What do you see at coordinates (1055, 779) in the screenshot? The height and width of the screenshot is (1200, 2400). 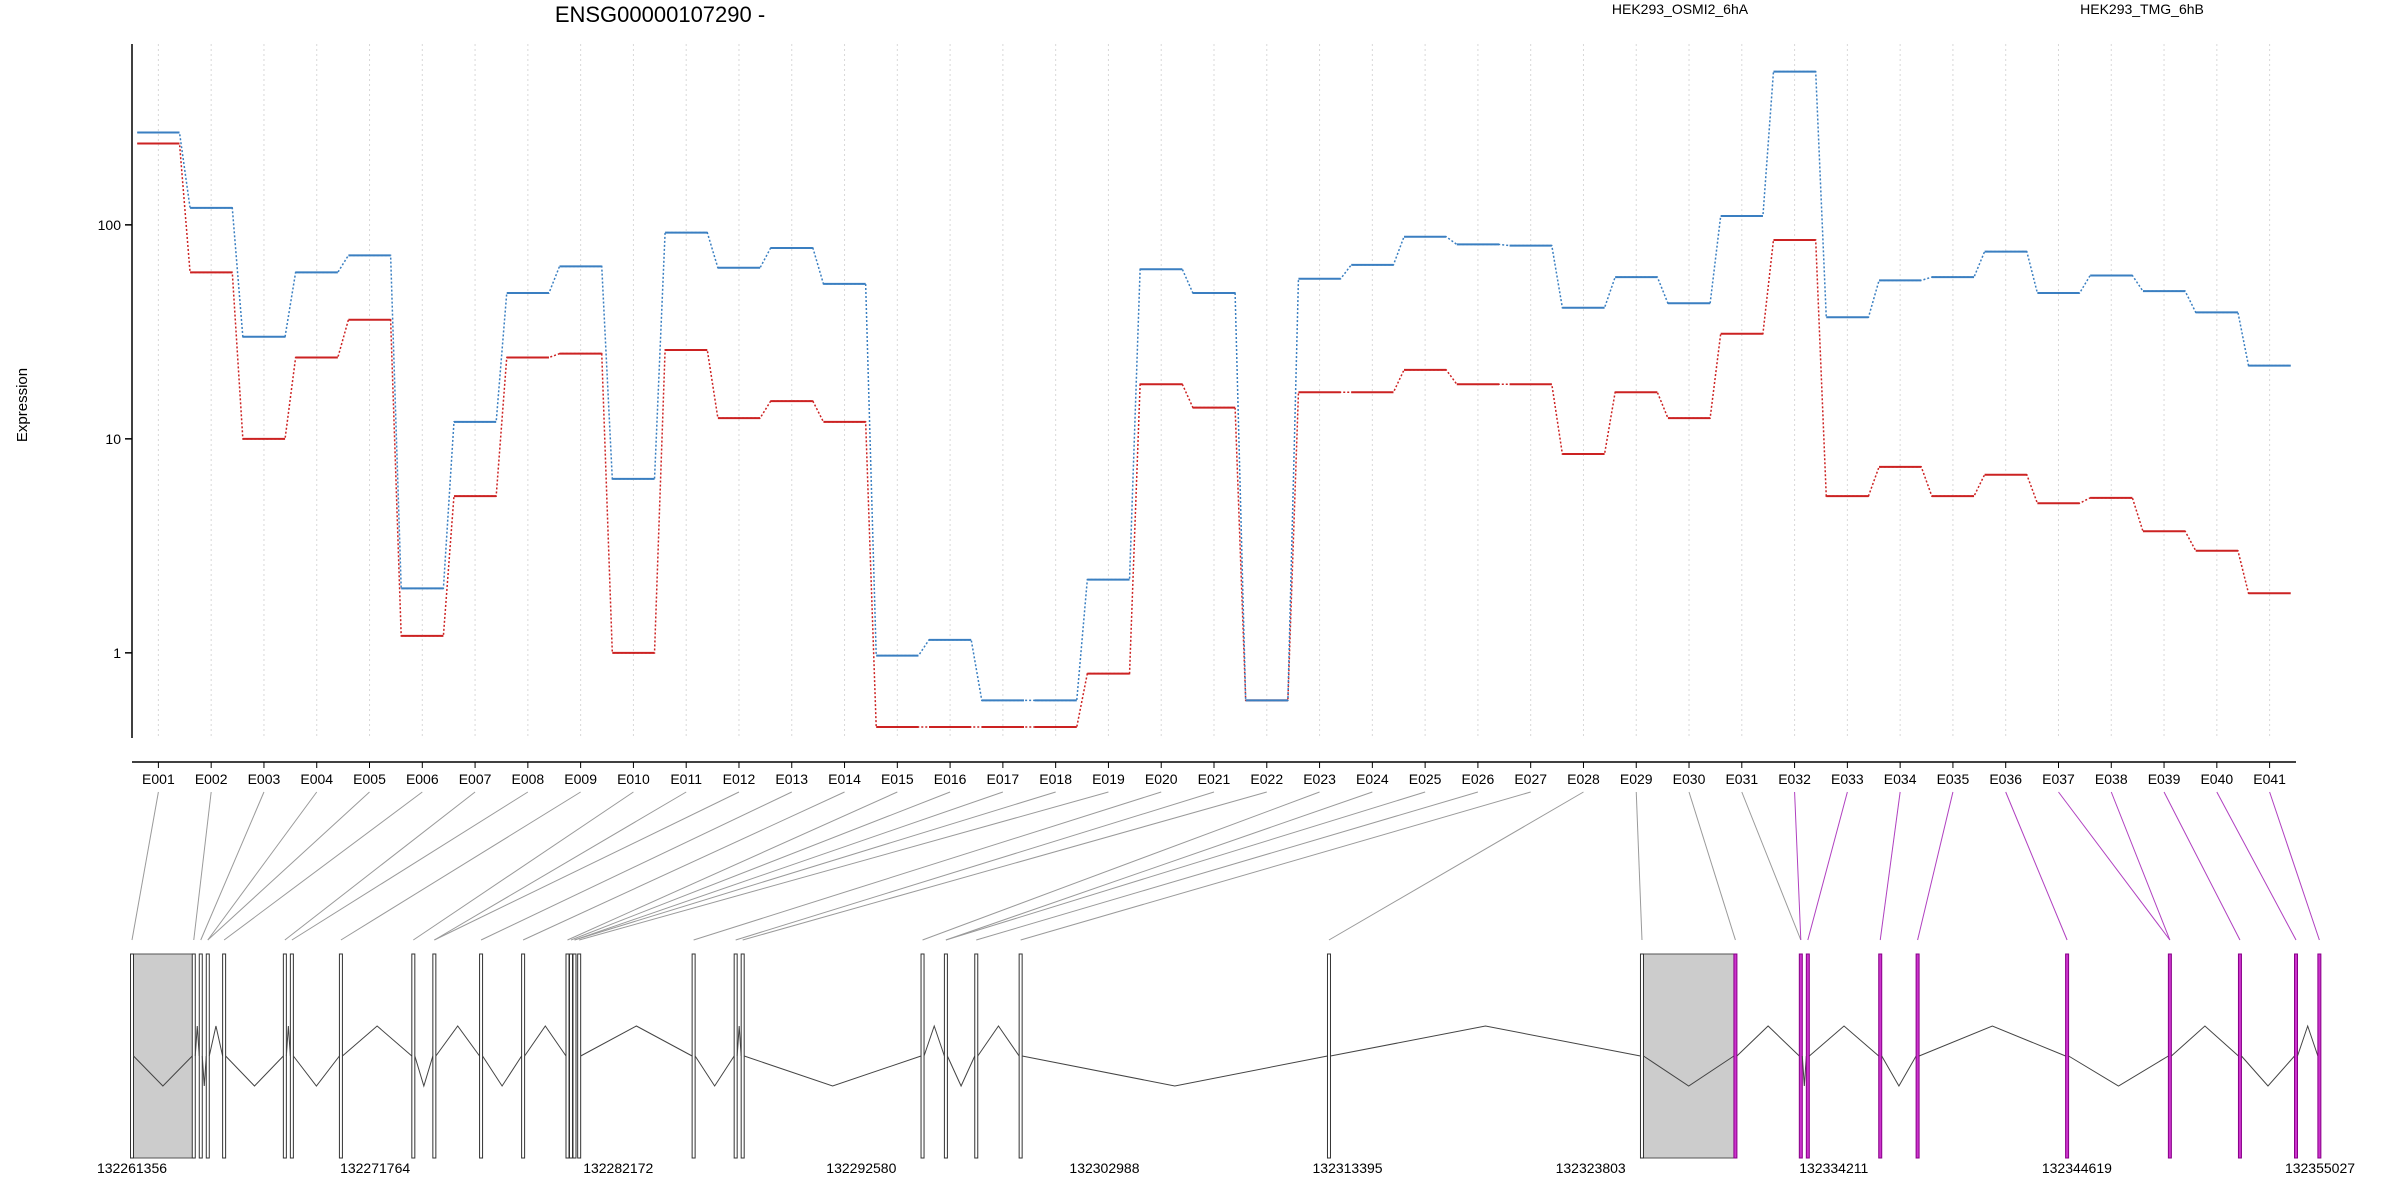 I see `exon-label: E018` at bounding box center [1055, 779].